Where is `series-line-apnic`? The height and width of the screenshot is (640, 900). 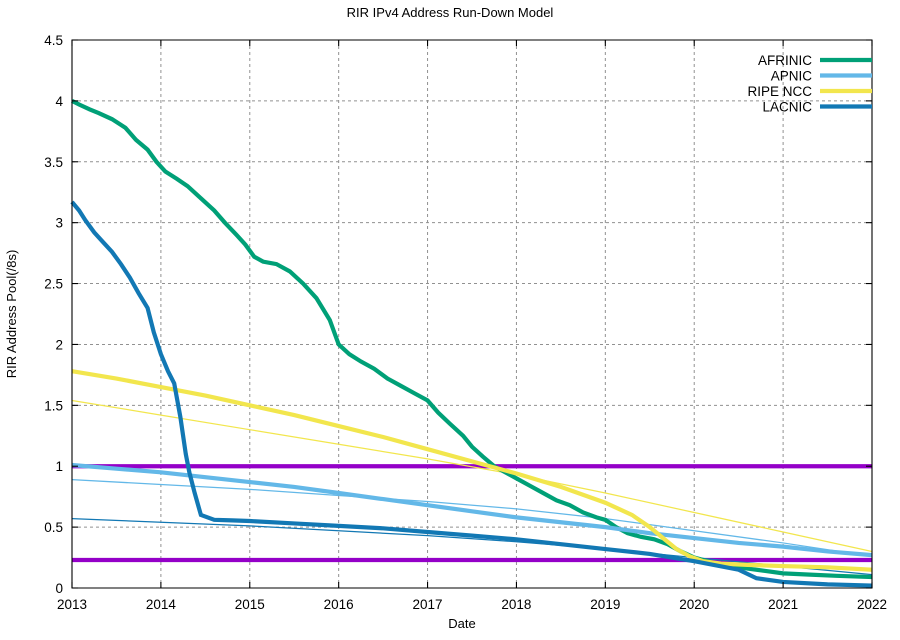
series-line-apnic is located at coordinates (472, 510).